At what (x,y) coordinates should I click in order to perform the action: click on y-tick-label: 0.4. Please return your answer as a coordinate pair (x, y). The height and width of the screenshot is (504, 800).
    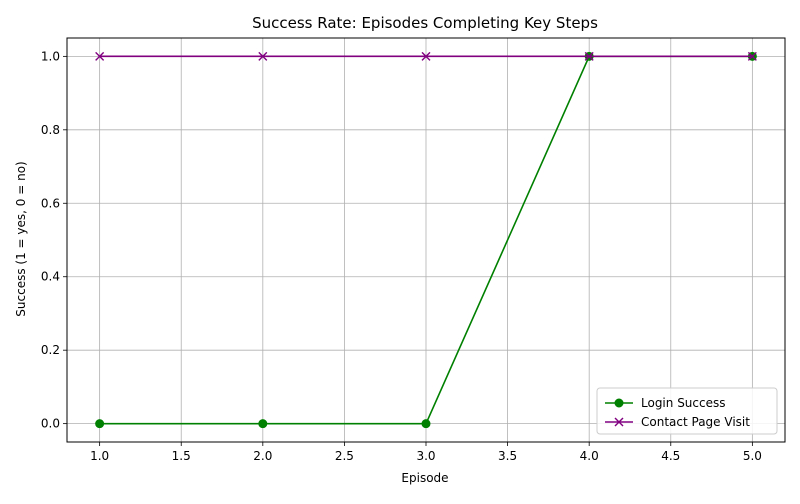
    Looking at the image, I should click on (50, 277).